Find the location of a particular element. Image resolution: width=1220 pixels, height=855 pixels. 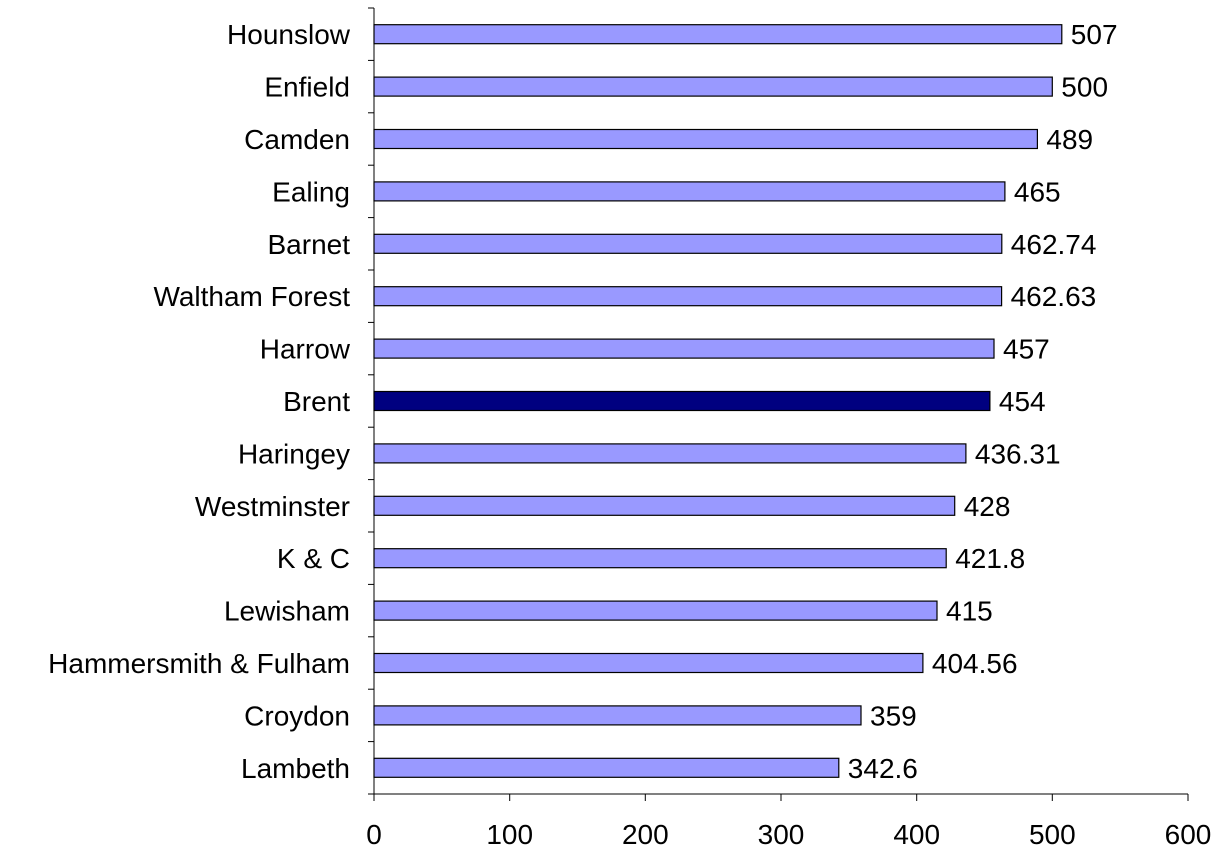

data-label: 428 is located at coordinates (987, 506).